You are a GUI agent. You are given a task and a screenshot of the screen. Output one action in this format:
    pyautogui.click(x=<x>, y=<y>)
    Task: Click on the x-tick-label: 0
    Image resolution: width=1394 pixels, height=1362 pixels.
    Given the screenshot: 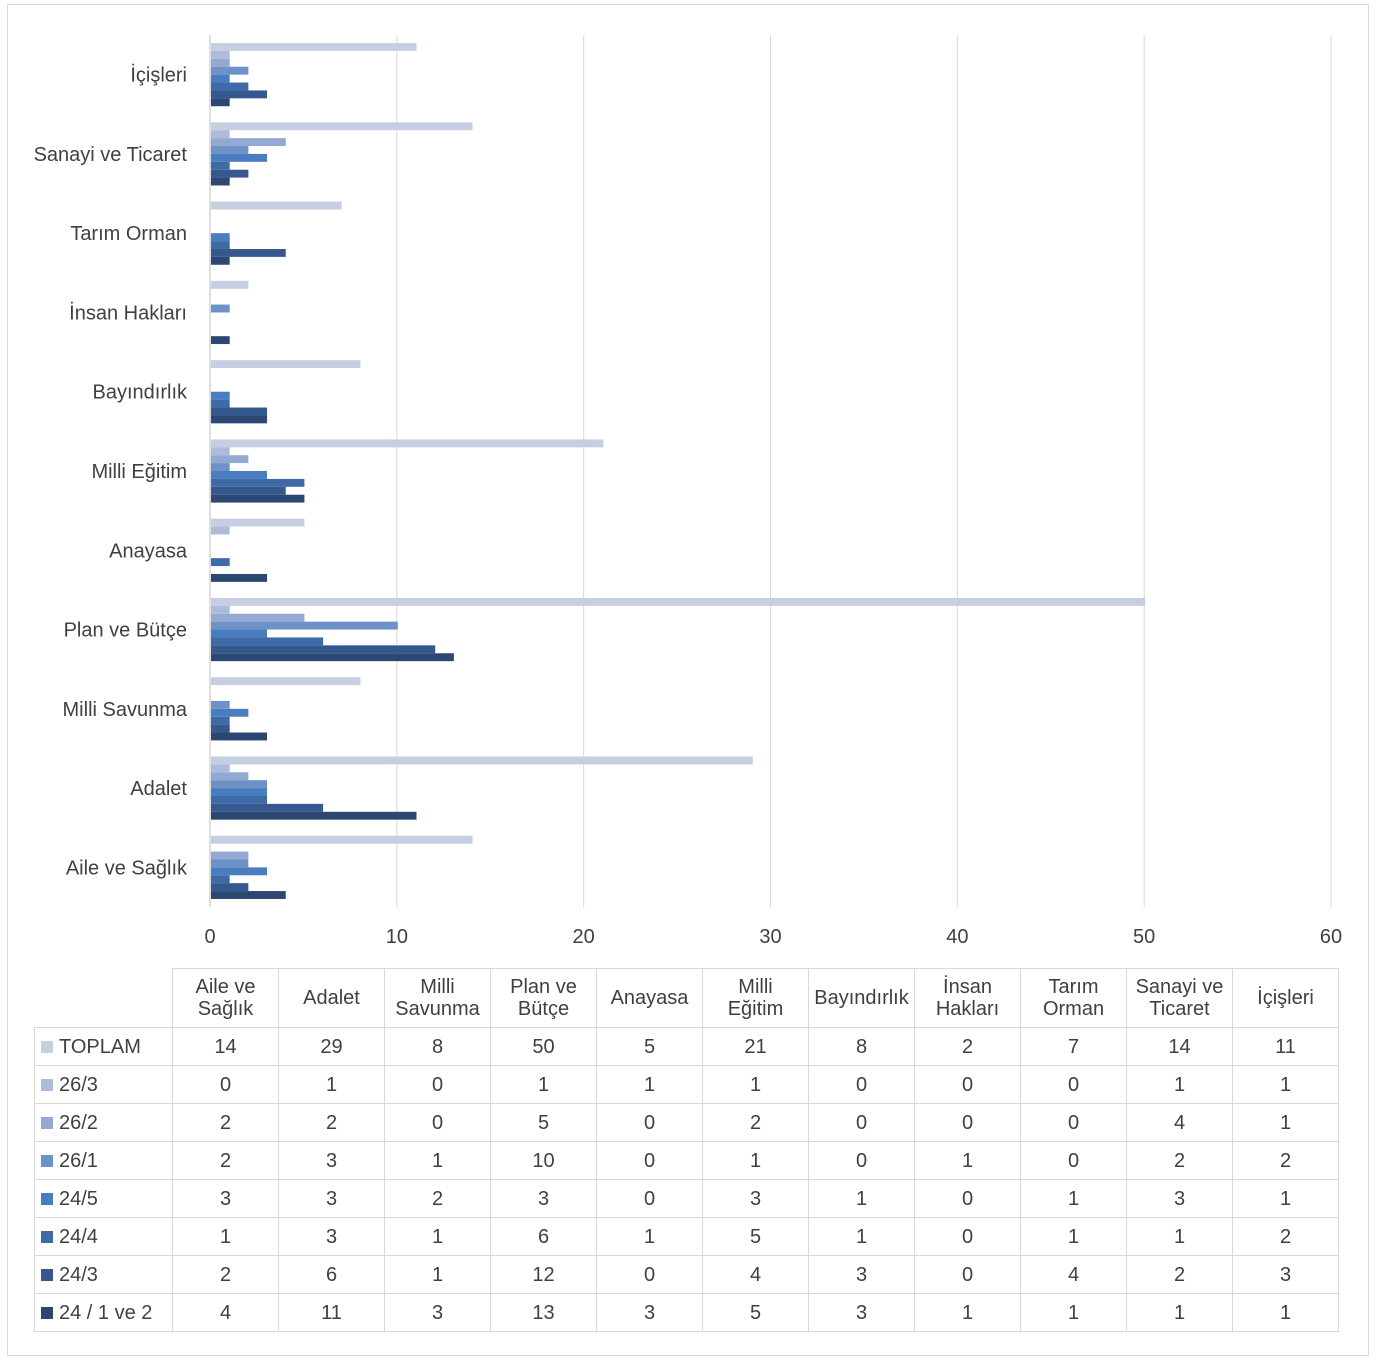 What is the action you would take?
    pyautogui.click(x=209, y=937)
    